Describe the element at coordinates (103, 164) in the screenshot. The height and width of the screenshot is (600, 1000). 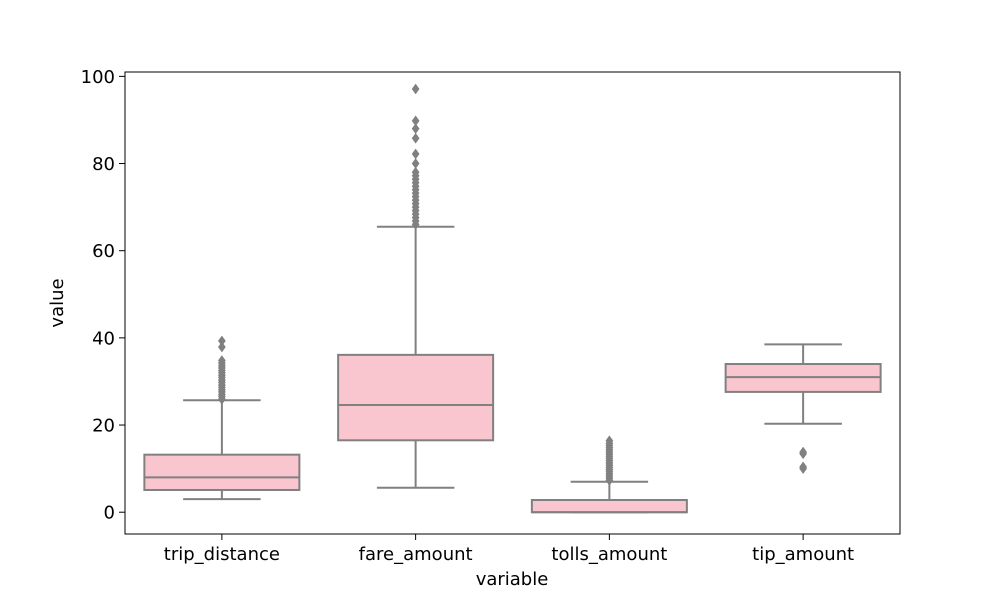
I see `y-tick-label: 80` at that location.